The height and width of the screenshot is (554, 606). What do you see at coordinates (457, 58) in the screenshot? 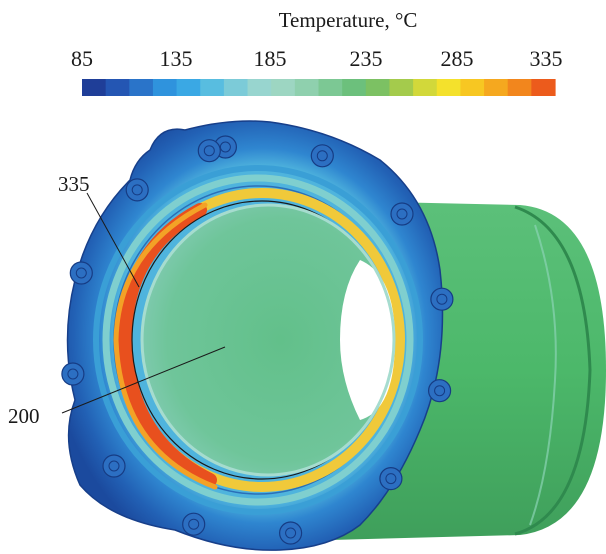
I see `colorbar-tick-285: 285` at bounding box center [457, 58].